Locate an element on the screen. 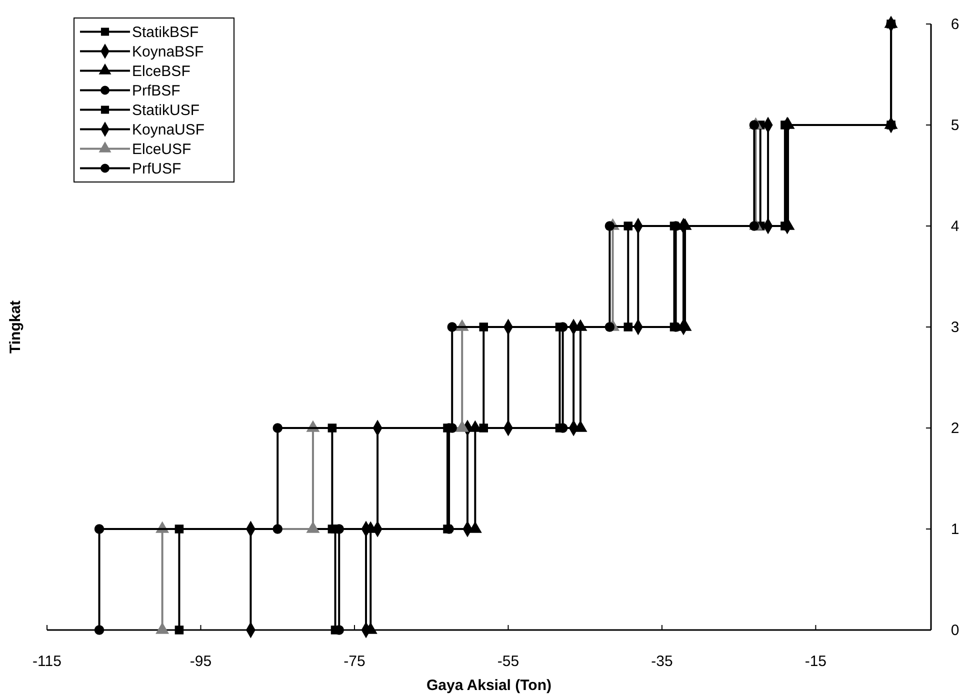 Image resolution: width=979 pixels, height=696 pixels. y-axis-title: Tingkat is located at coordinates (15, 327).